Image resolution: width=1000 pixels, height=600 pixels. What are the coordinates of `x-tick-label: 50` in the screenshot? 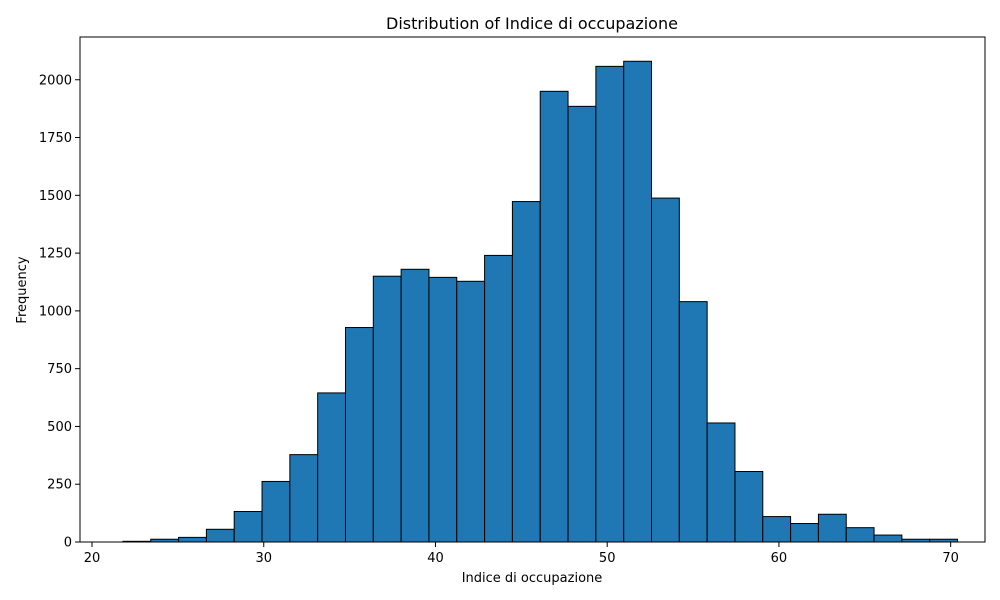 It's located at (607, 558).